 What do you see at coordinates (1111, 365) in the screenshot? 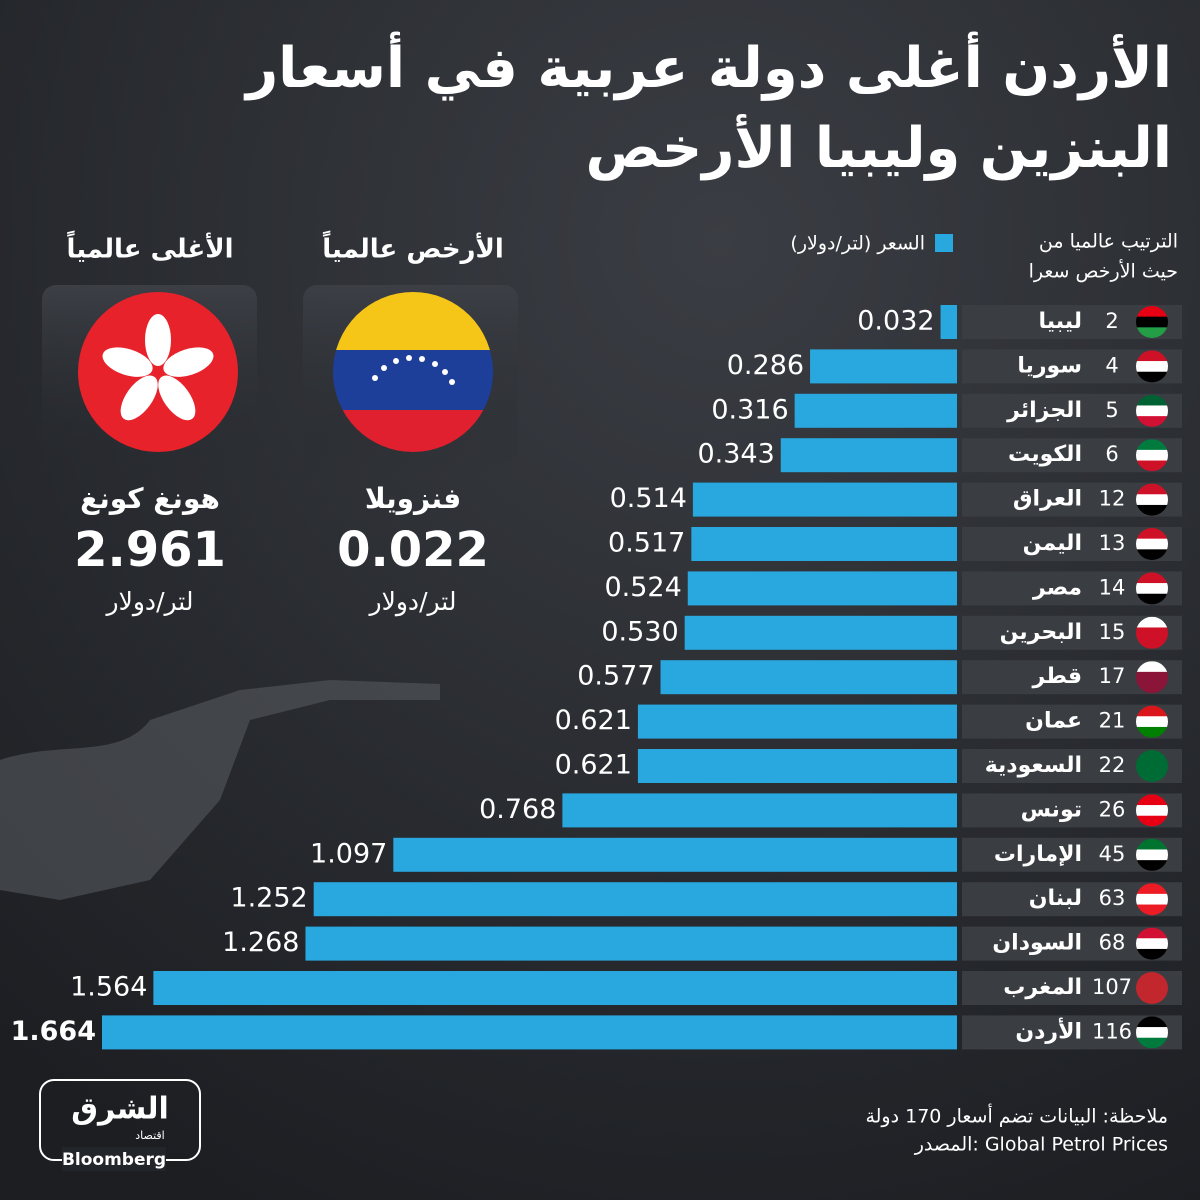
I see `rank: 4` at bounding box center [1111, 365].